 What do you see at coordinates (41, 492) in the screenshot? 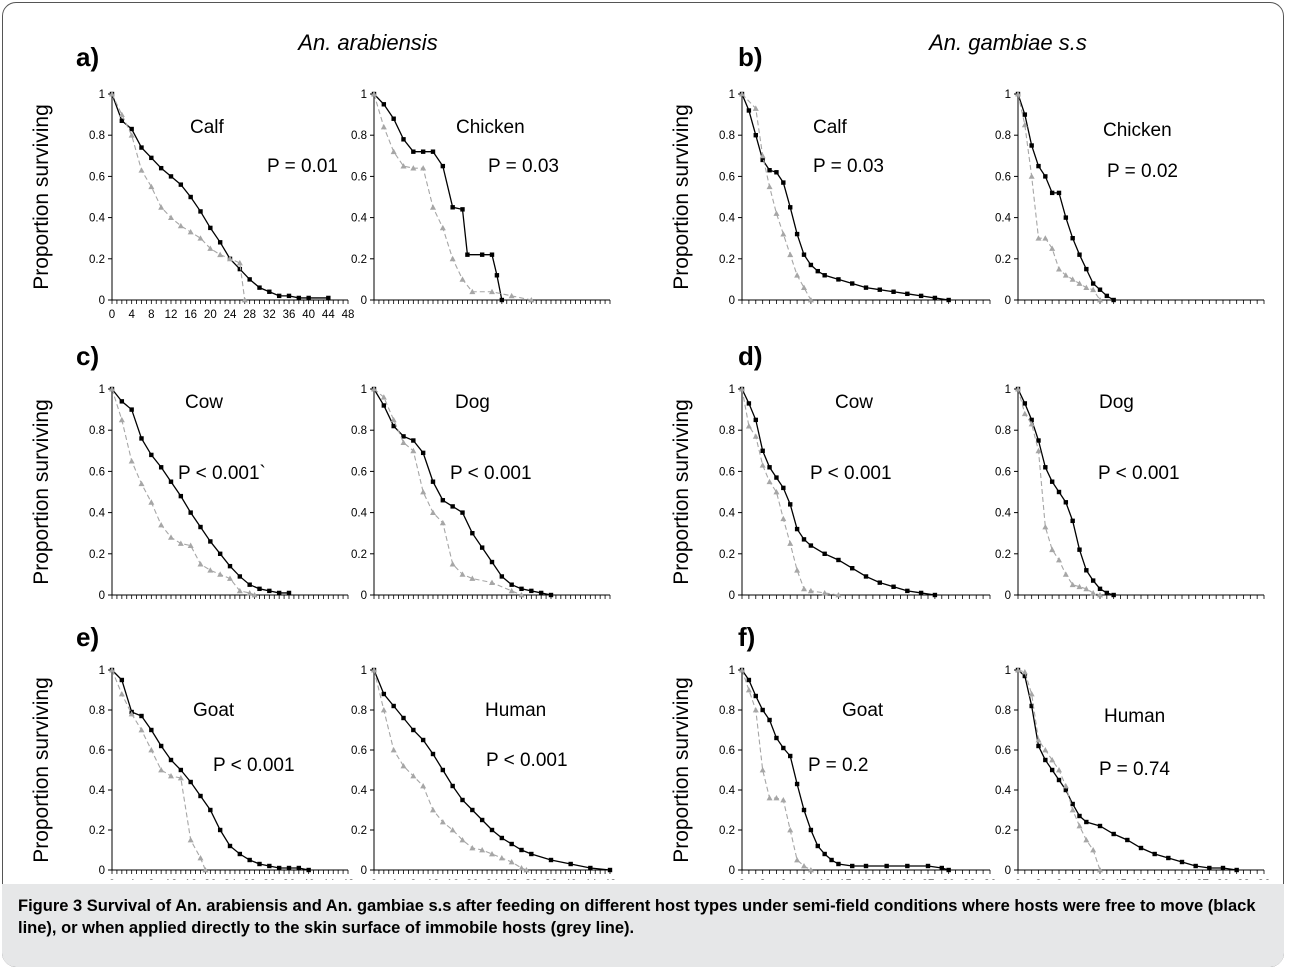
I see `y-axis-title: Proportion surviving` at bounding box center [41, 492].